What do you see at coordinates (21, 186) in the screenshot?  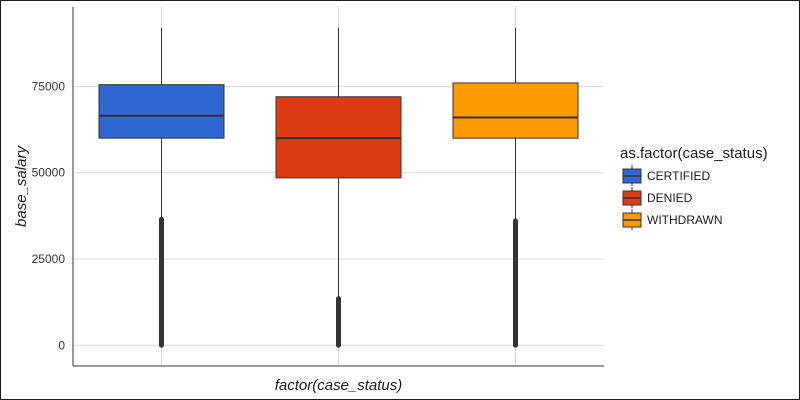 I see `y-axis-title: base_salary` at bounding box center [21, 186].